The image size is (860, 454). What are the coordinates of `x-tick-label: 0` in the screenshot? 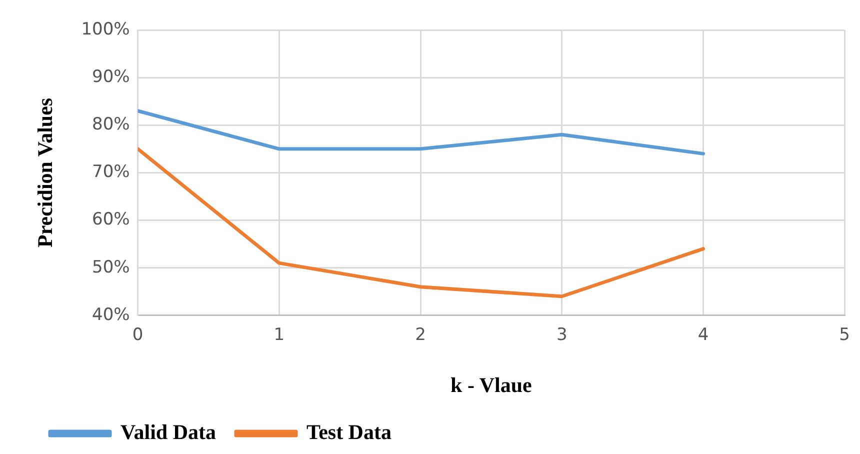 It's located at (138, 335).